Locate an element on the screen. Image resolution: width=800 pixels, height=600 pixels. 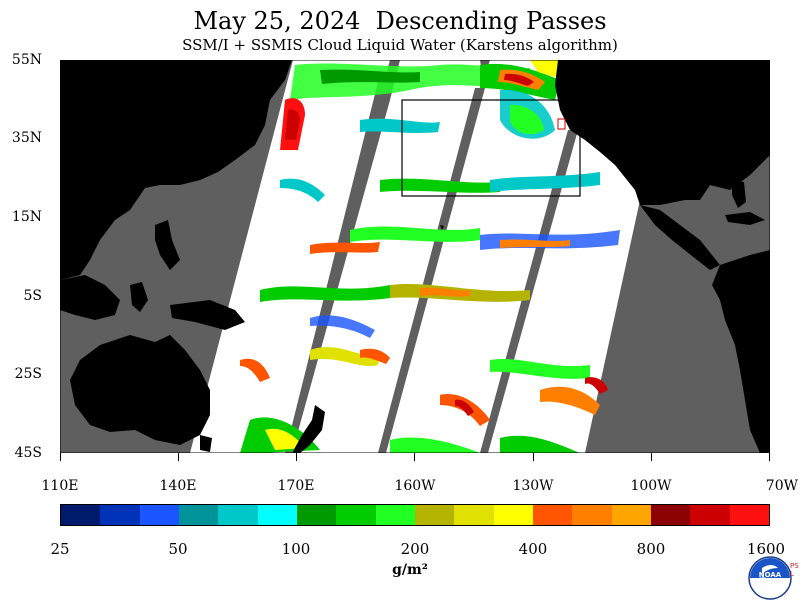
noaa-logo-icon: NOAA is located at coordinates (770, 578).